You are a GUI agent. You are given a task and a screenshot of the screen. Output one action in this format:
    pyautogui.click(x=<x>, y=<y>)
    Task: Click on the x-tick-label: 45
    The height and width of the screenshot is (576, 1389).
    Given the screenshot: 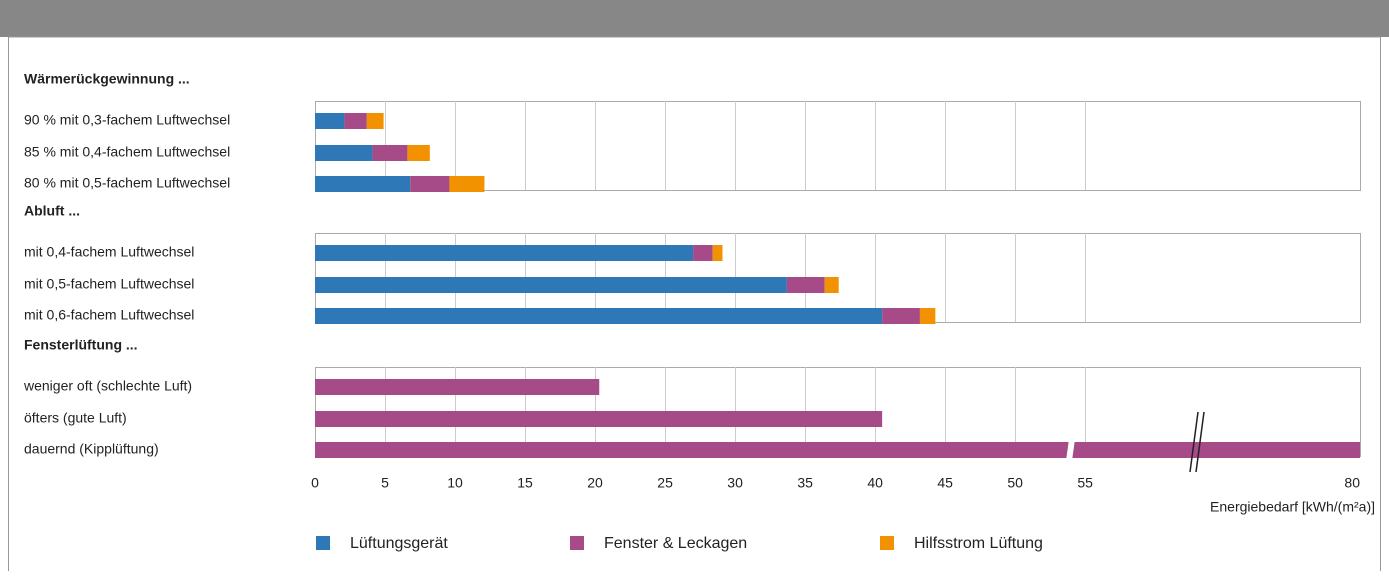 What is the action you would take?
    pyautogui.click(x=945, y=483)
    